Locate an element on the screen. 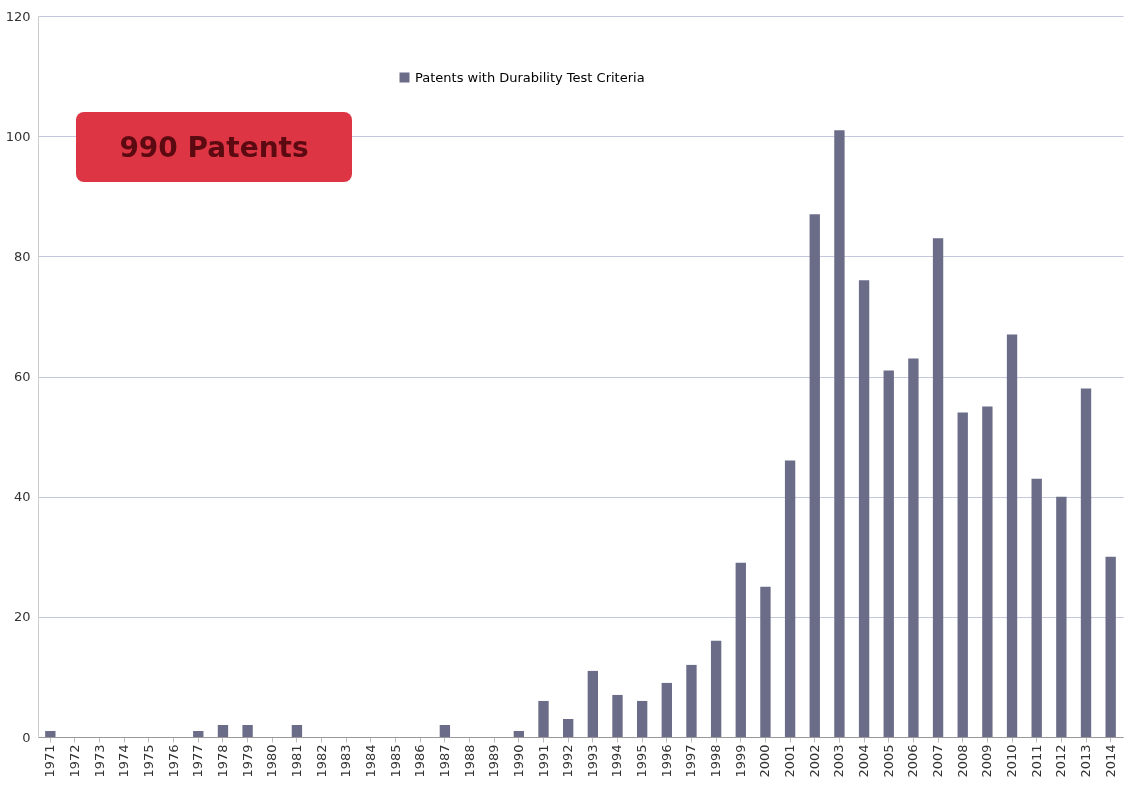  x-tick-label: 1986 is located at coordinates (420, 761).